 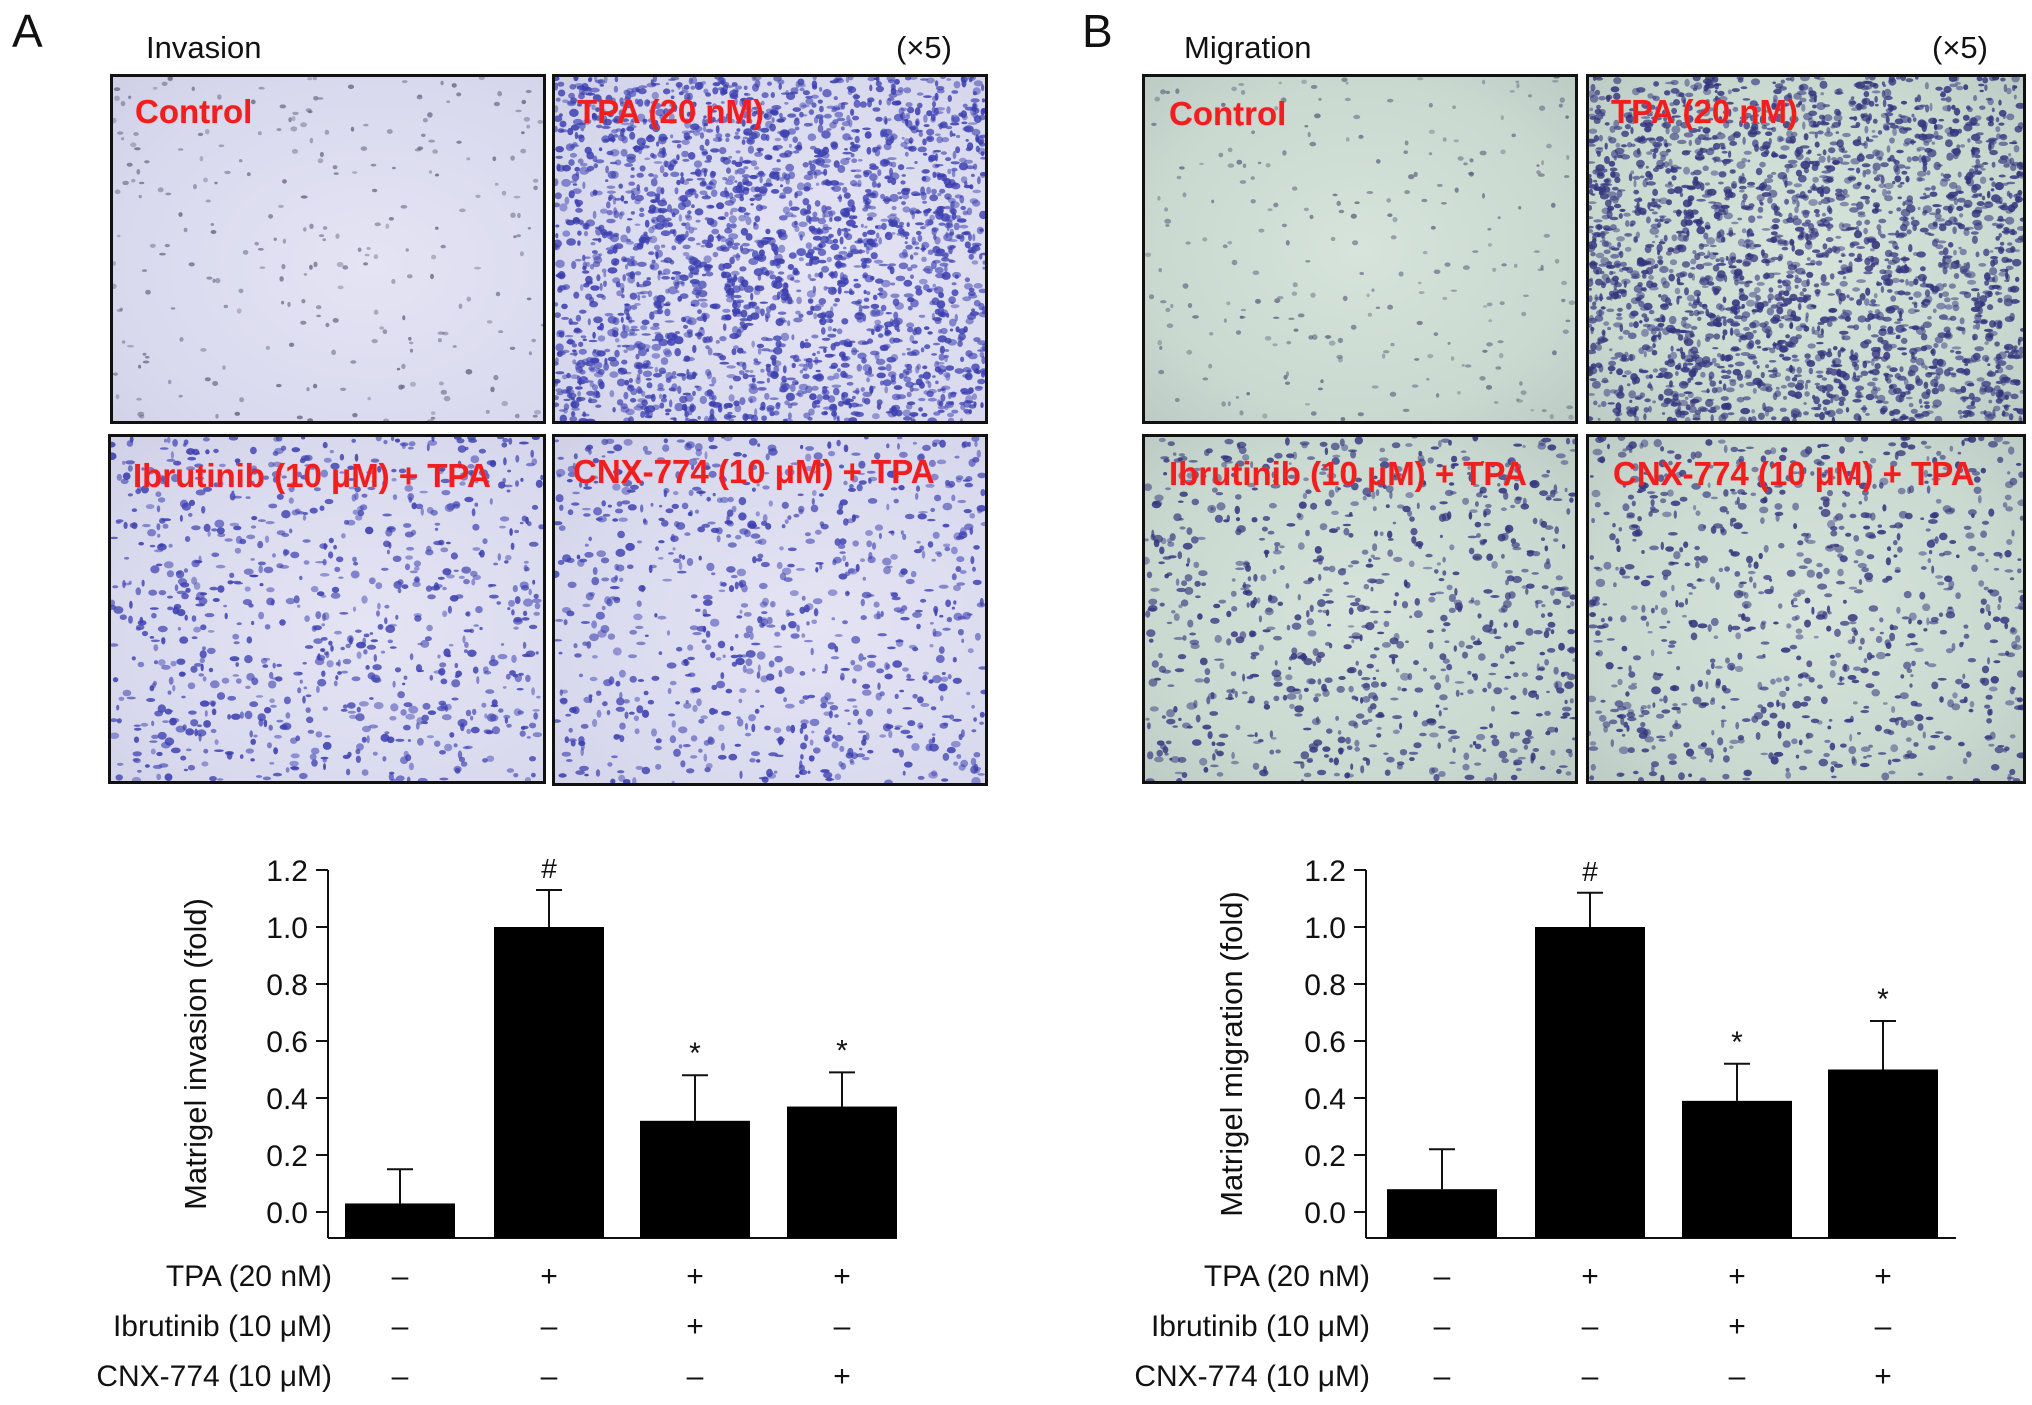 I want to click on y-axis-label: Matrigel migration (fold), so click(x=1231, y=1054).